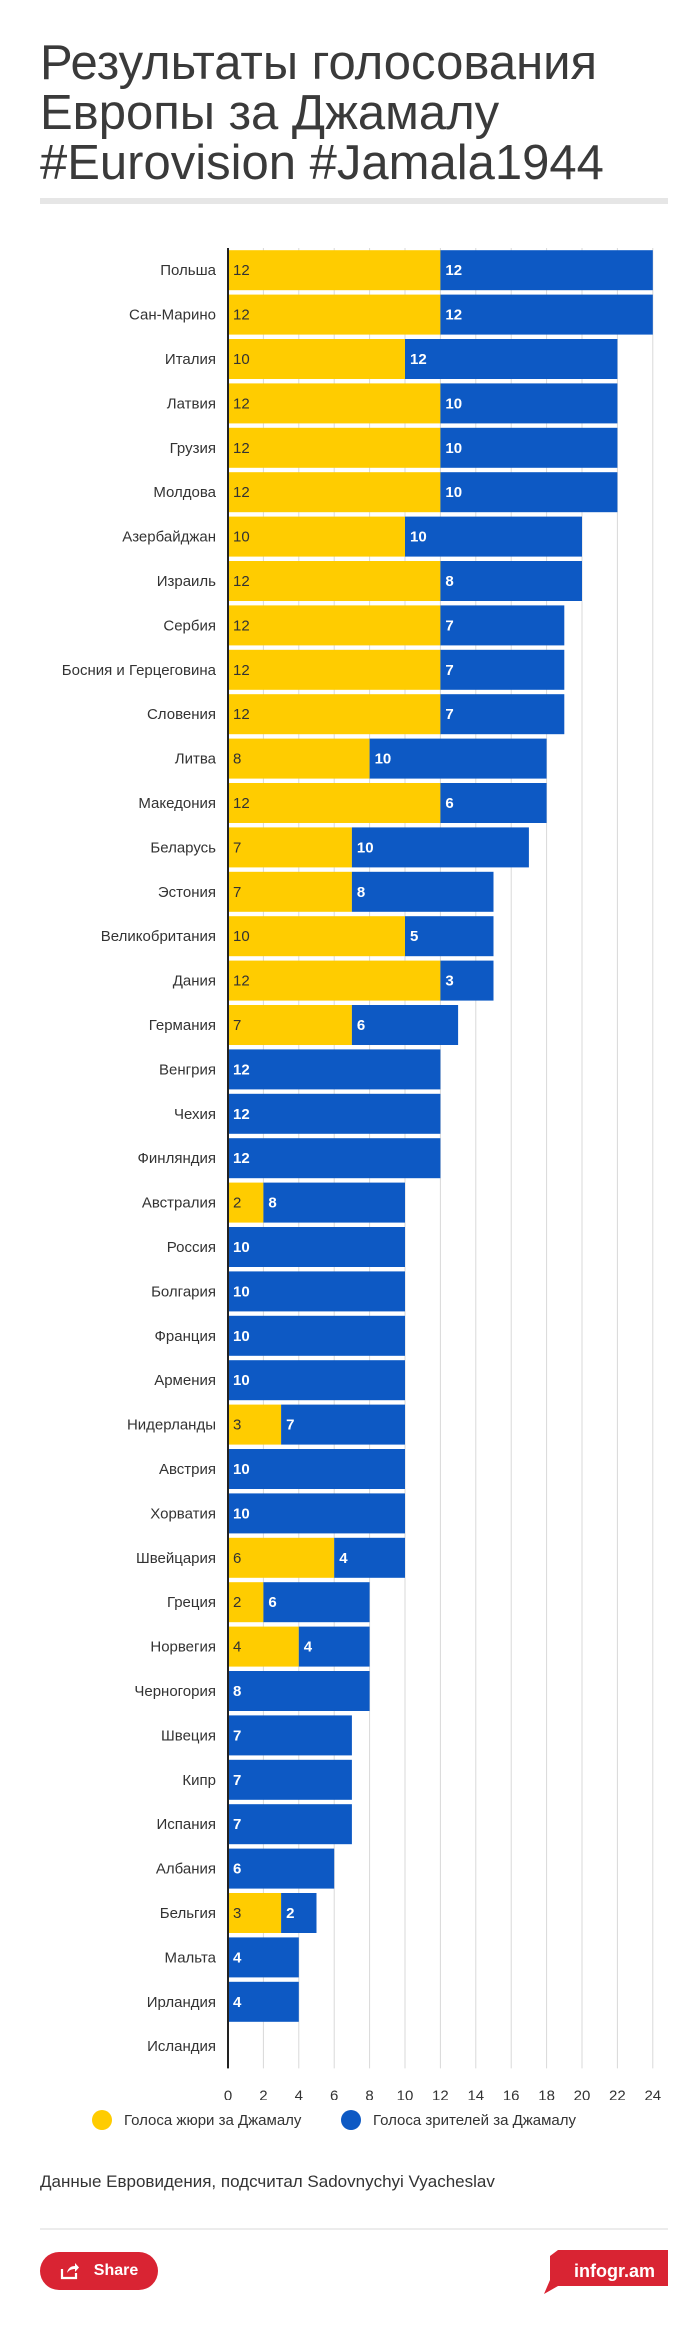 This screenshot has width=700, height=2325. What do you see at coordinates (511, 2093) in the screenshot?
I see `x-tick-label: 16` at bounding box center [511, 2093].